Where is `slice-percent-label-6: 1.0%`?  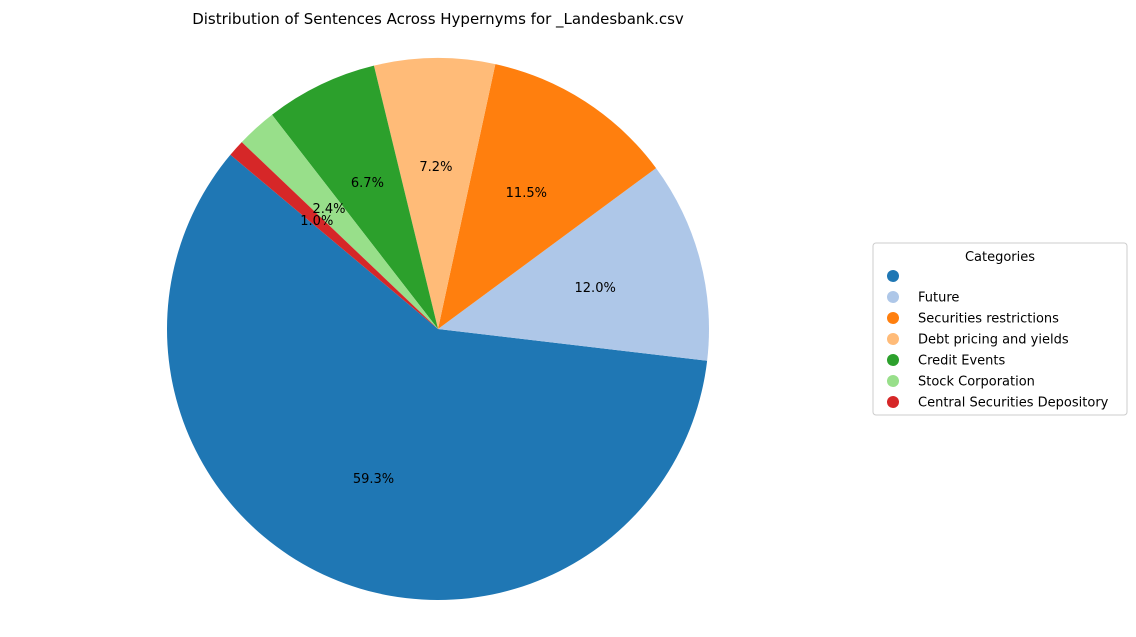 slice-percent-label-6: 1.0% is located at coordinates (316, 221).